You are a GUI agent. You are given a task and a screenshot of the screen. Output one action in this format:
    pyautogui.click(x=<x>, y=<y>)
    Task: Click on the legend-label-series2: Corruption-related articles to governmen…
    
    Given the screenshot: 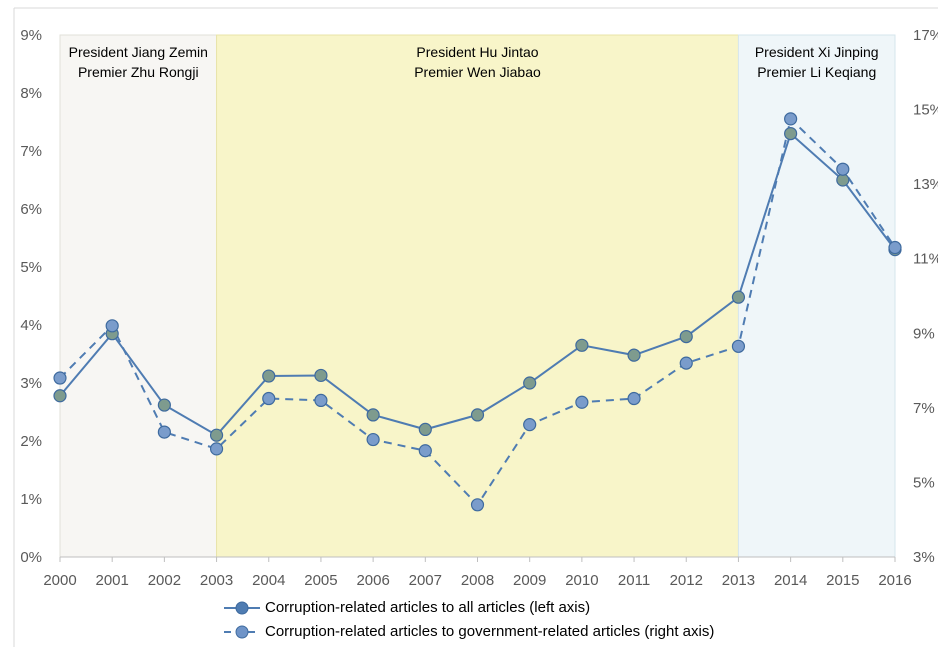 What is the action you would take?
    pyautogui.click(x=490, y=631)
    